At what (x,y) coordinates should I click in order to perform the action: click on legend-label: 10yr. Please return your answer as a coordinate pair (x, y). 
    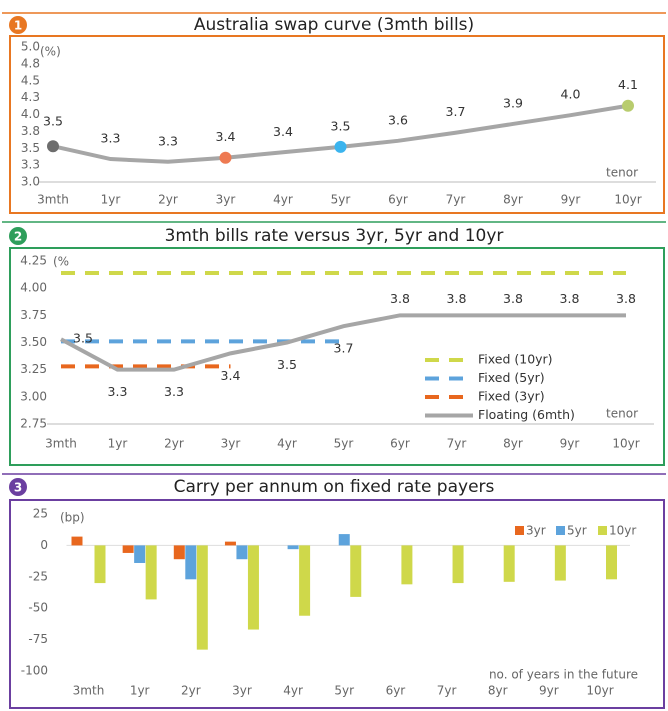
    Looking at the image, I should click on (622, 531).